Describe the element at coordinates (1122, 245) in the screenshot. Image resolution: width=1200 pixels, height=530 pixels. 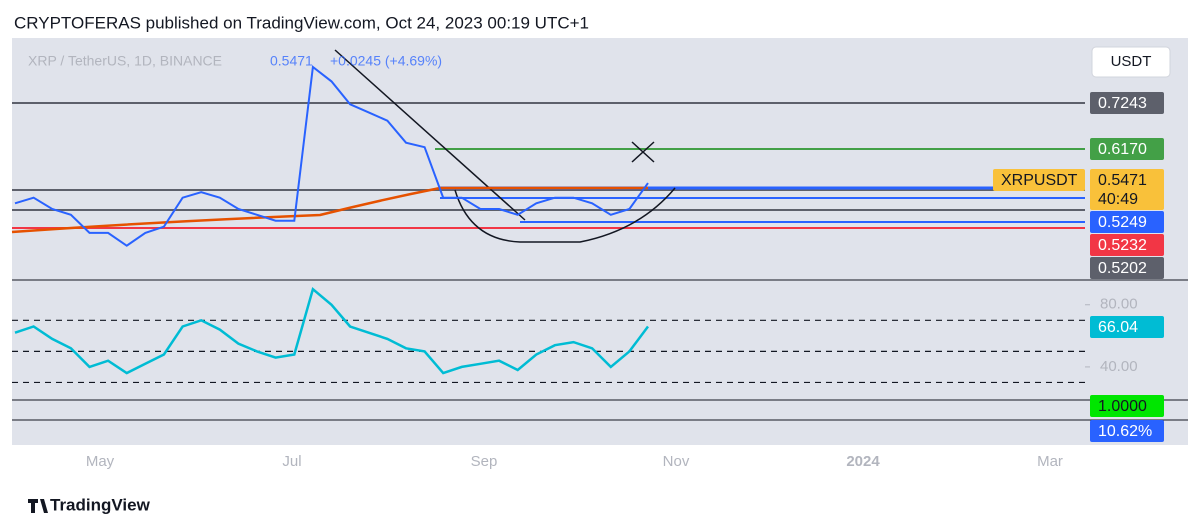
I see `price-label: 0.5232` at that location.